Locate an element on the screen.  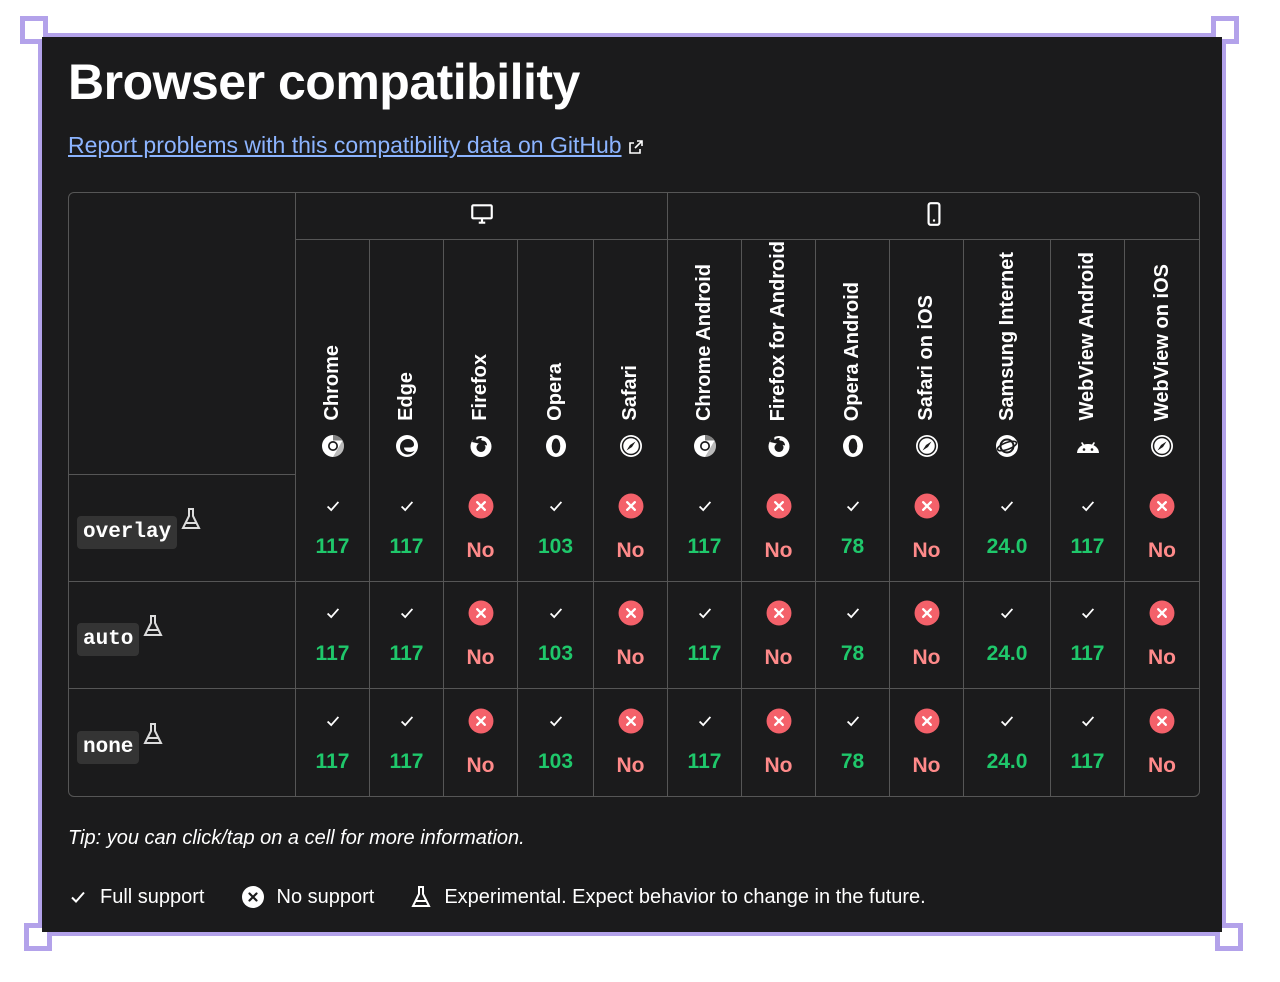
feature-name: overlay is located at coordinates (127, 532).